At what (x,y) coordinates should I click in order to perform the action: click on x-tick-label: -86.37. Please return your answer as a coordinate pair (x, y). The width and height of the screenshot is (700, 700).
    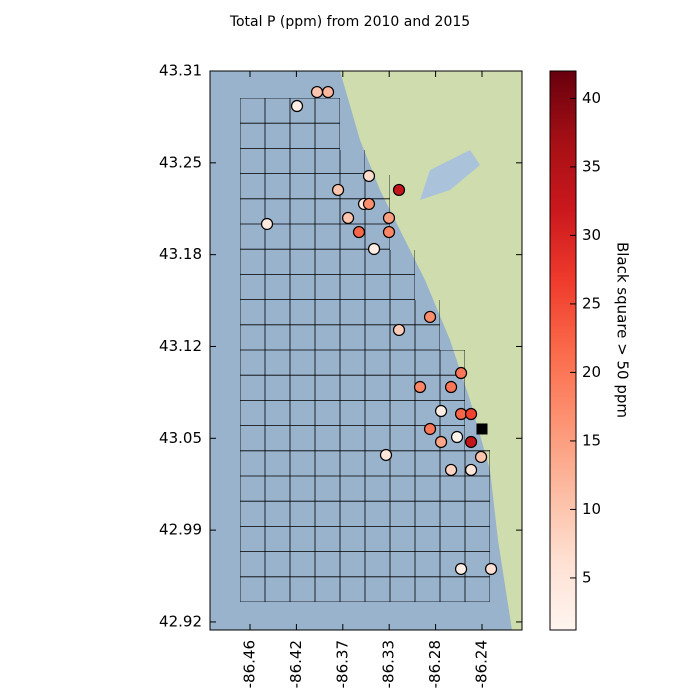
    Looking at the image, I should click on (342, 664).